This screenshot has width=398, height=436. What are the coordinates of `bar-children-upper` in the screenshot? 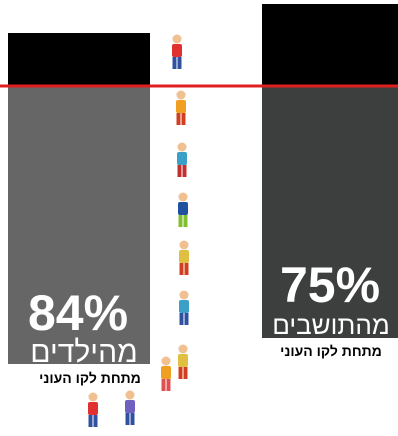 It's located at (79, 59).